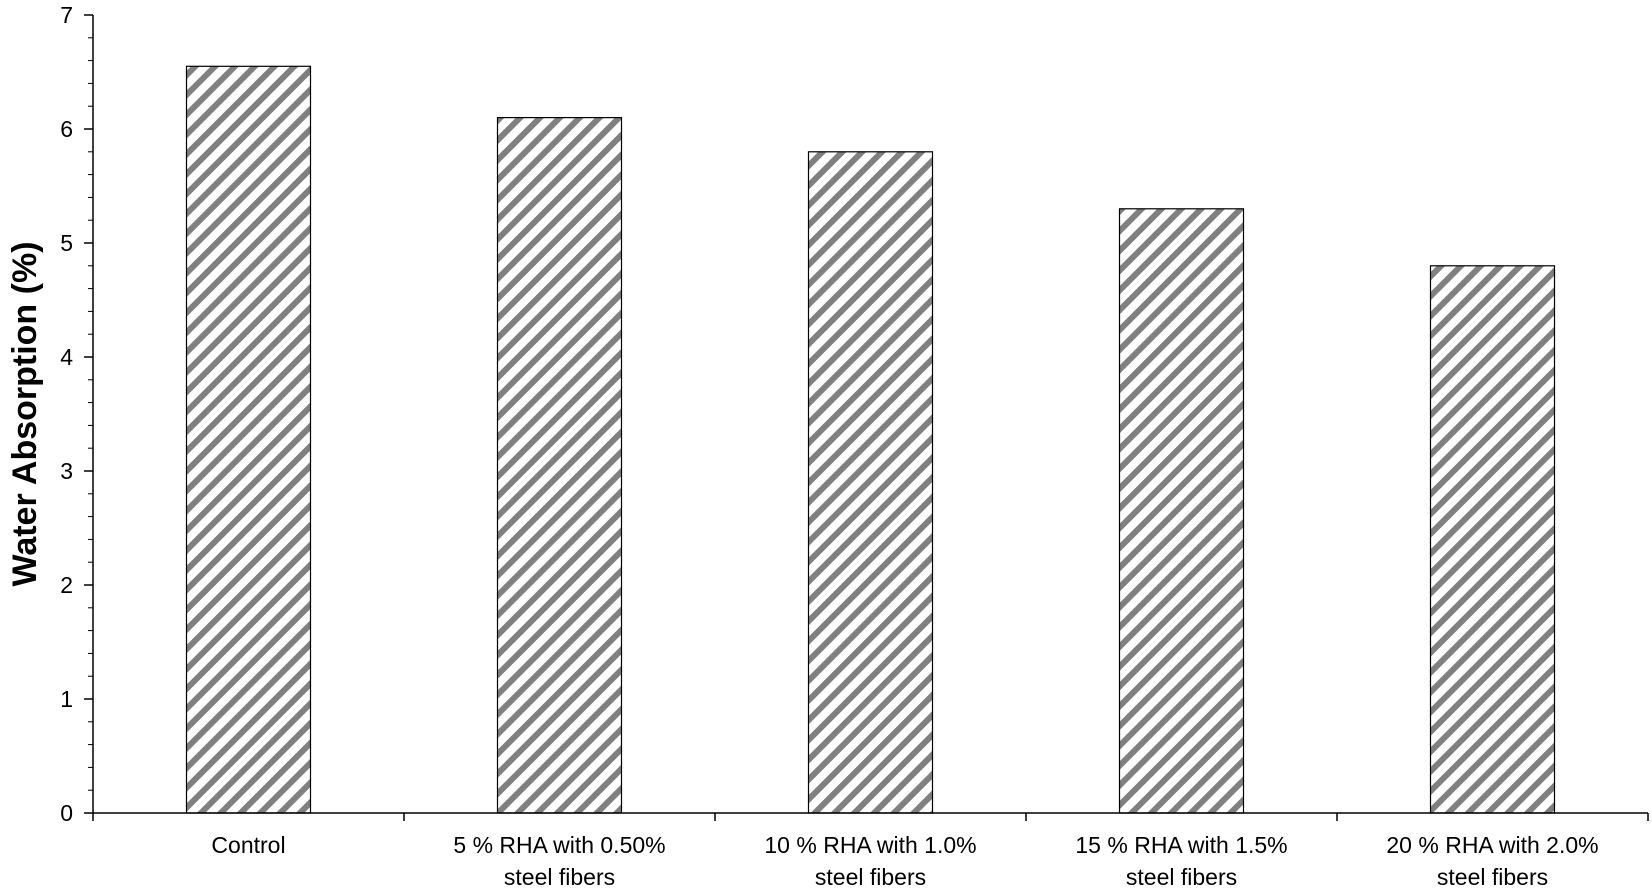 This screenshot has height=896, width=1652. Describe the element at coordinates (1181, 845) in the screenshot. I see `x-category-label: 15 % RHA with 1.5%` at that location.